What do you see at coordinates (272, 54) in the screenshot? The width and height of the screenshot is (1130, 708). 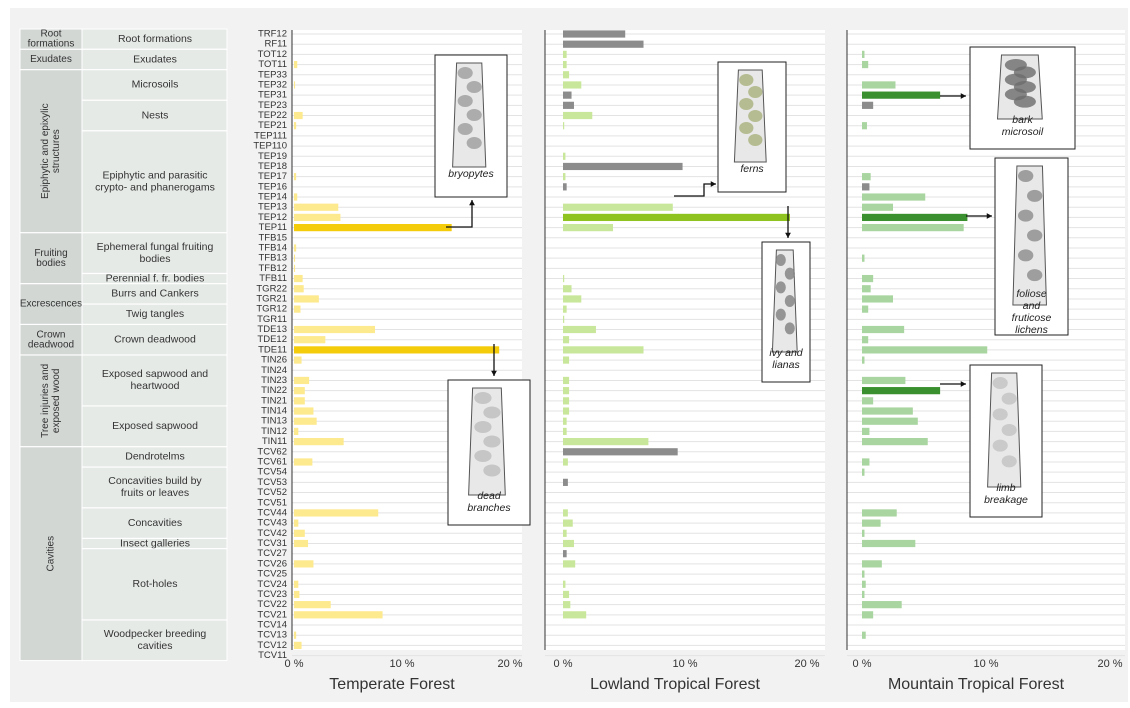 I see `category-label: TOT12` at bounding box center [272, 54].